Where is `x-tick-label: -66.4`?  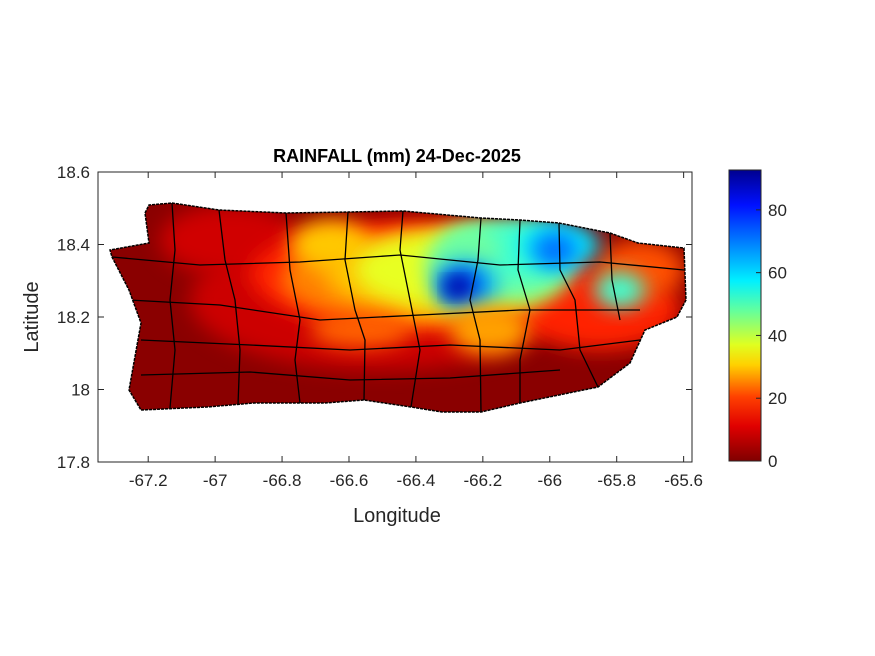 x-tick-label: -66.4 is located at coordinates (416, 480).